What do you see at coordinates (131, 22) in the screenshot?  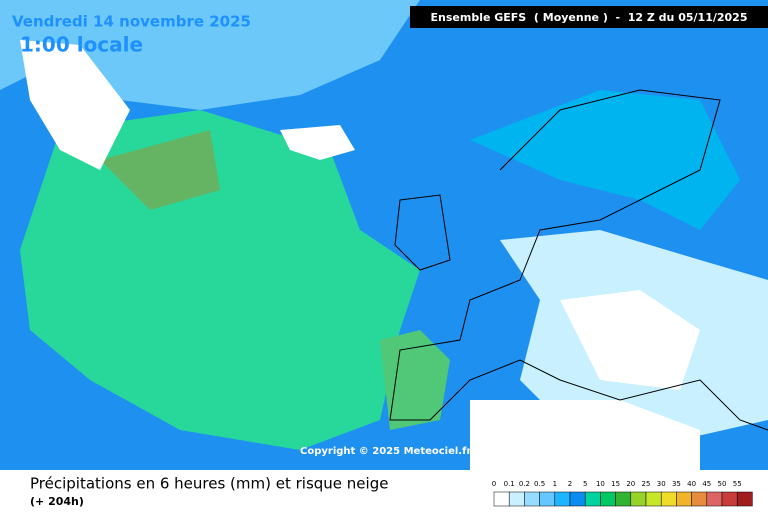 I see `forecast-date: Vendredi 14 novembre 2025` at bounding box center [131, 22].